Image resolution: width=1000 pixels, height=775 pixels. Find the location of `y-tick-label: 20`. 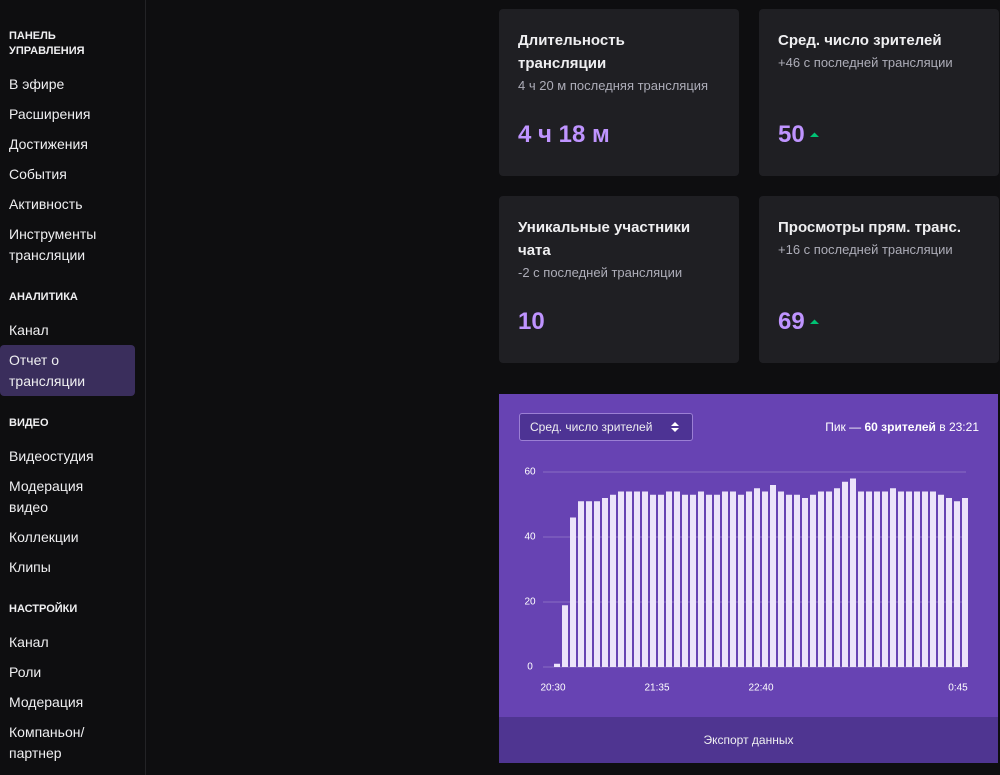

y-tick-label: 20 is located at coordinates (530, 602).